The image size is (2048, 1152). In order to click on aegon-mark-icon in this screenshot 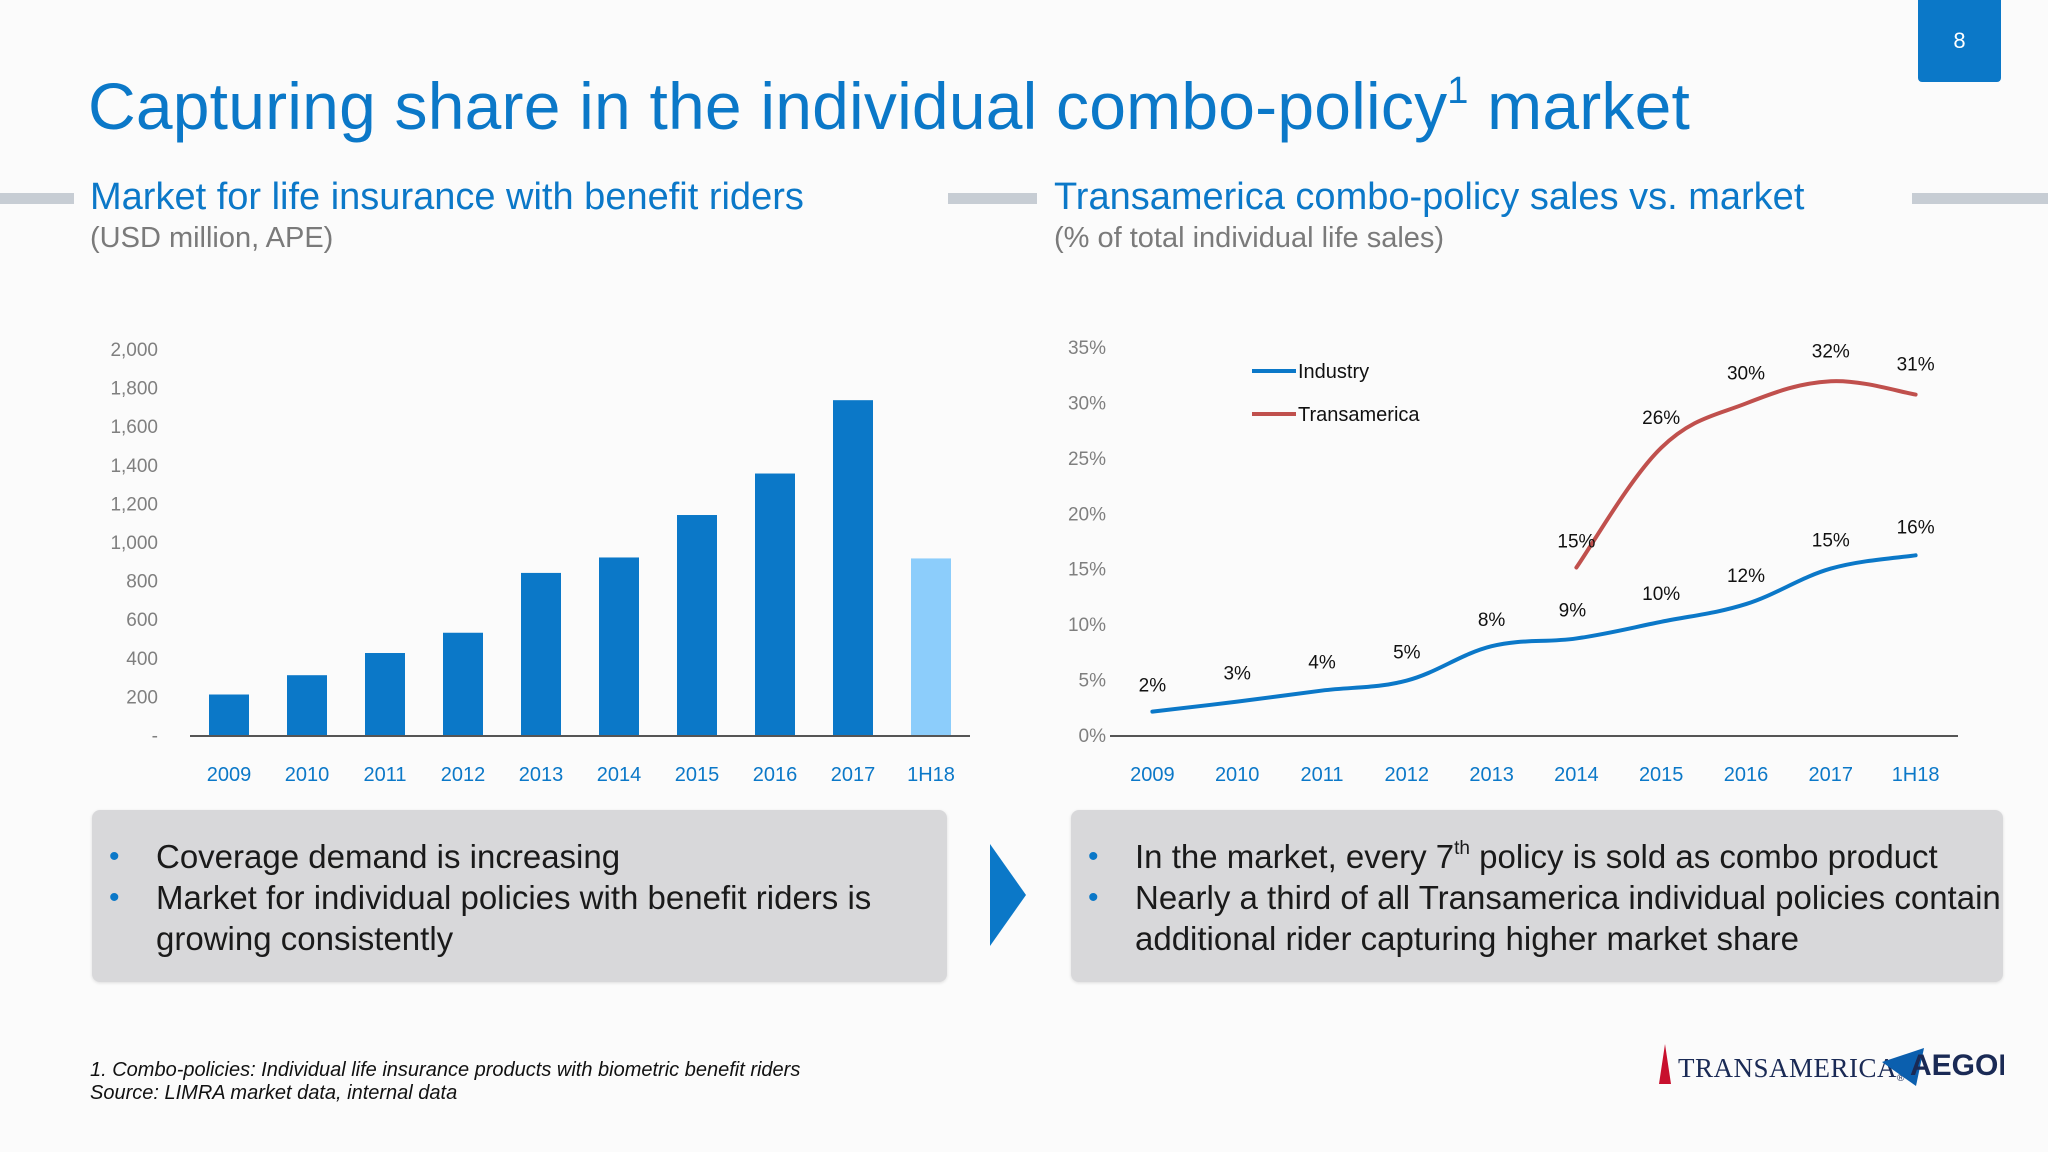, I will do `click(1903, 1067)`.